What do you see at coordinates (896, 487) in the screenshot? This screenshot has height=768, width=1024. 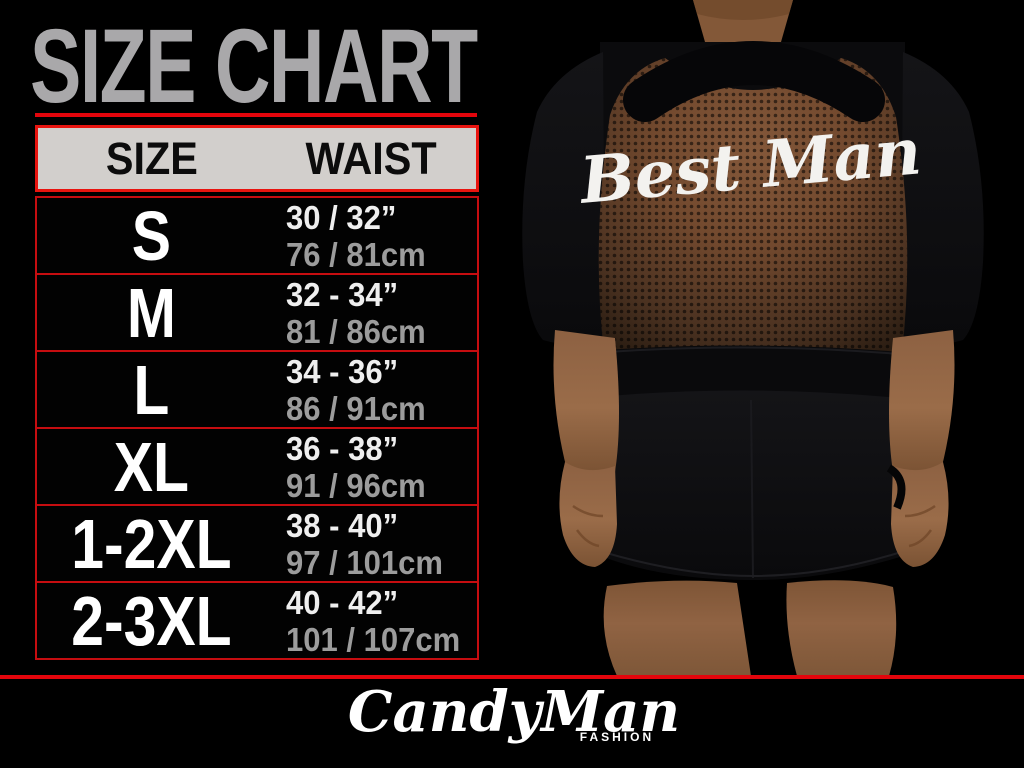 I see `robe-tie-strap` at bounding box center [896, 487].